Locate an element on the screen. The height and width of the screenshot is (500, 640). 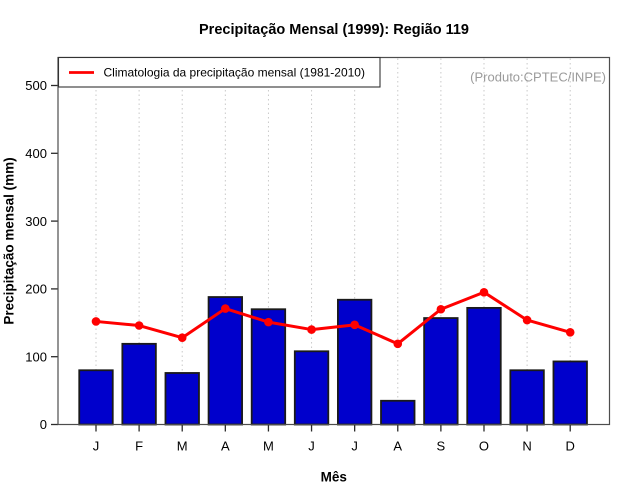
y-tick-label: 200 is located at coordinates (36, 289).